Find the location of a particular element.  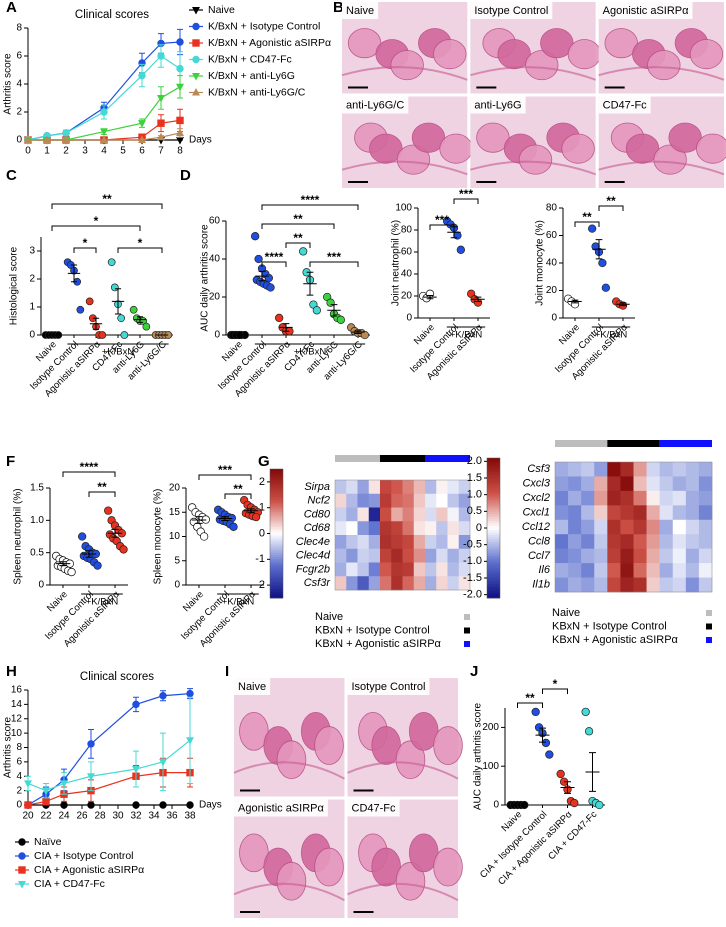

image-label: Naive is located at coordinates (360, 11).